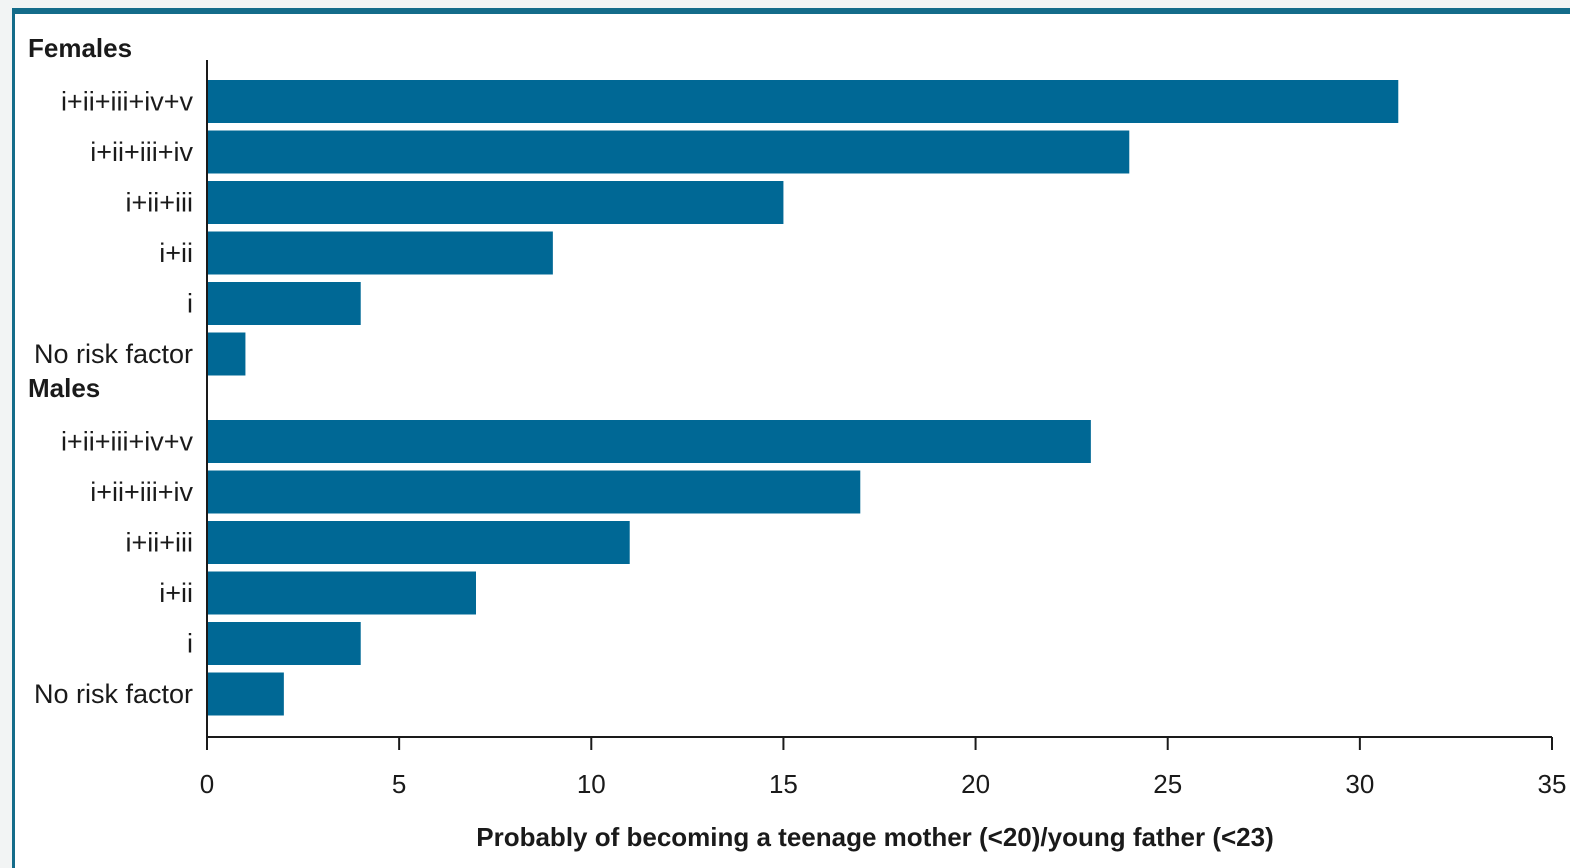 The width and height of the screenshot is (1570, 868). I want to click on category-label-females-3: i+ii, so click(176, 253).